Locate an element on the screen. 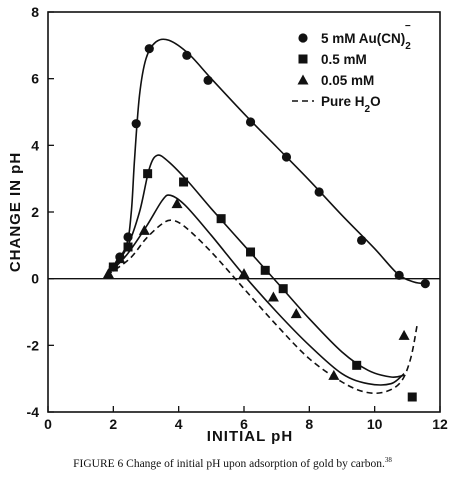  legend-suffix: O is located at coordinates (375, 101).